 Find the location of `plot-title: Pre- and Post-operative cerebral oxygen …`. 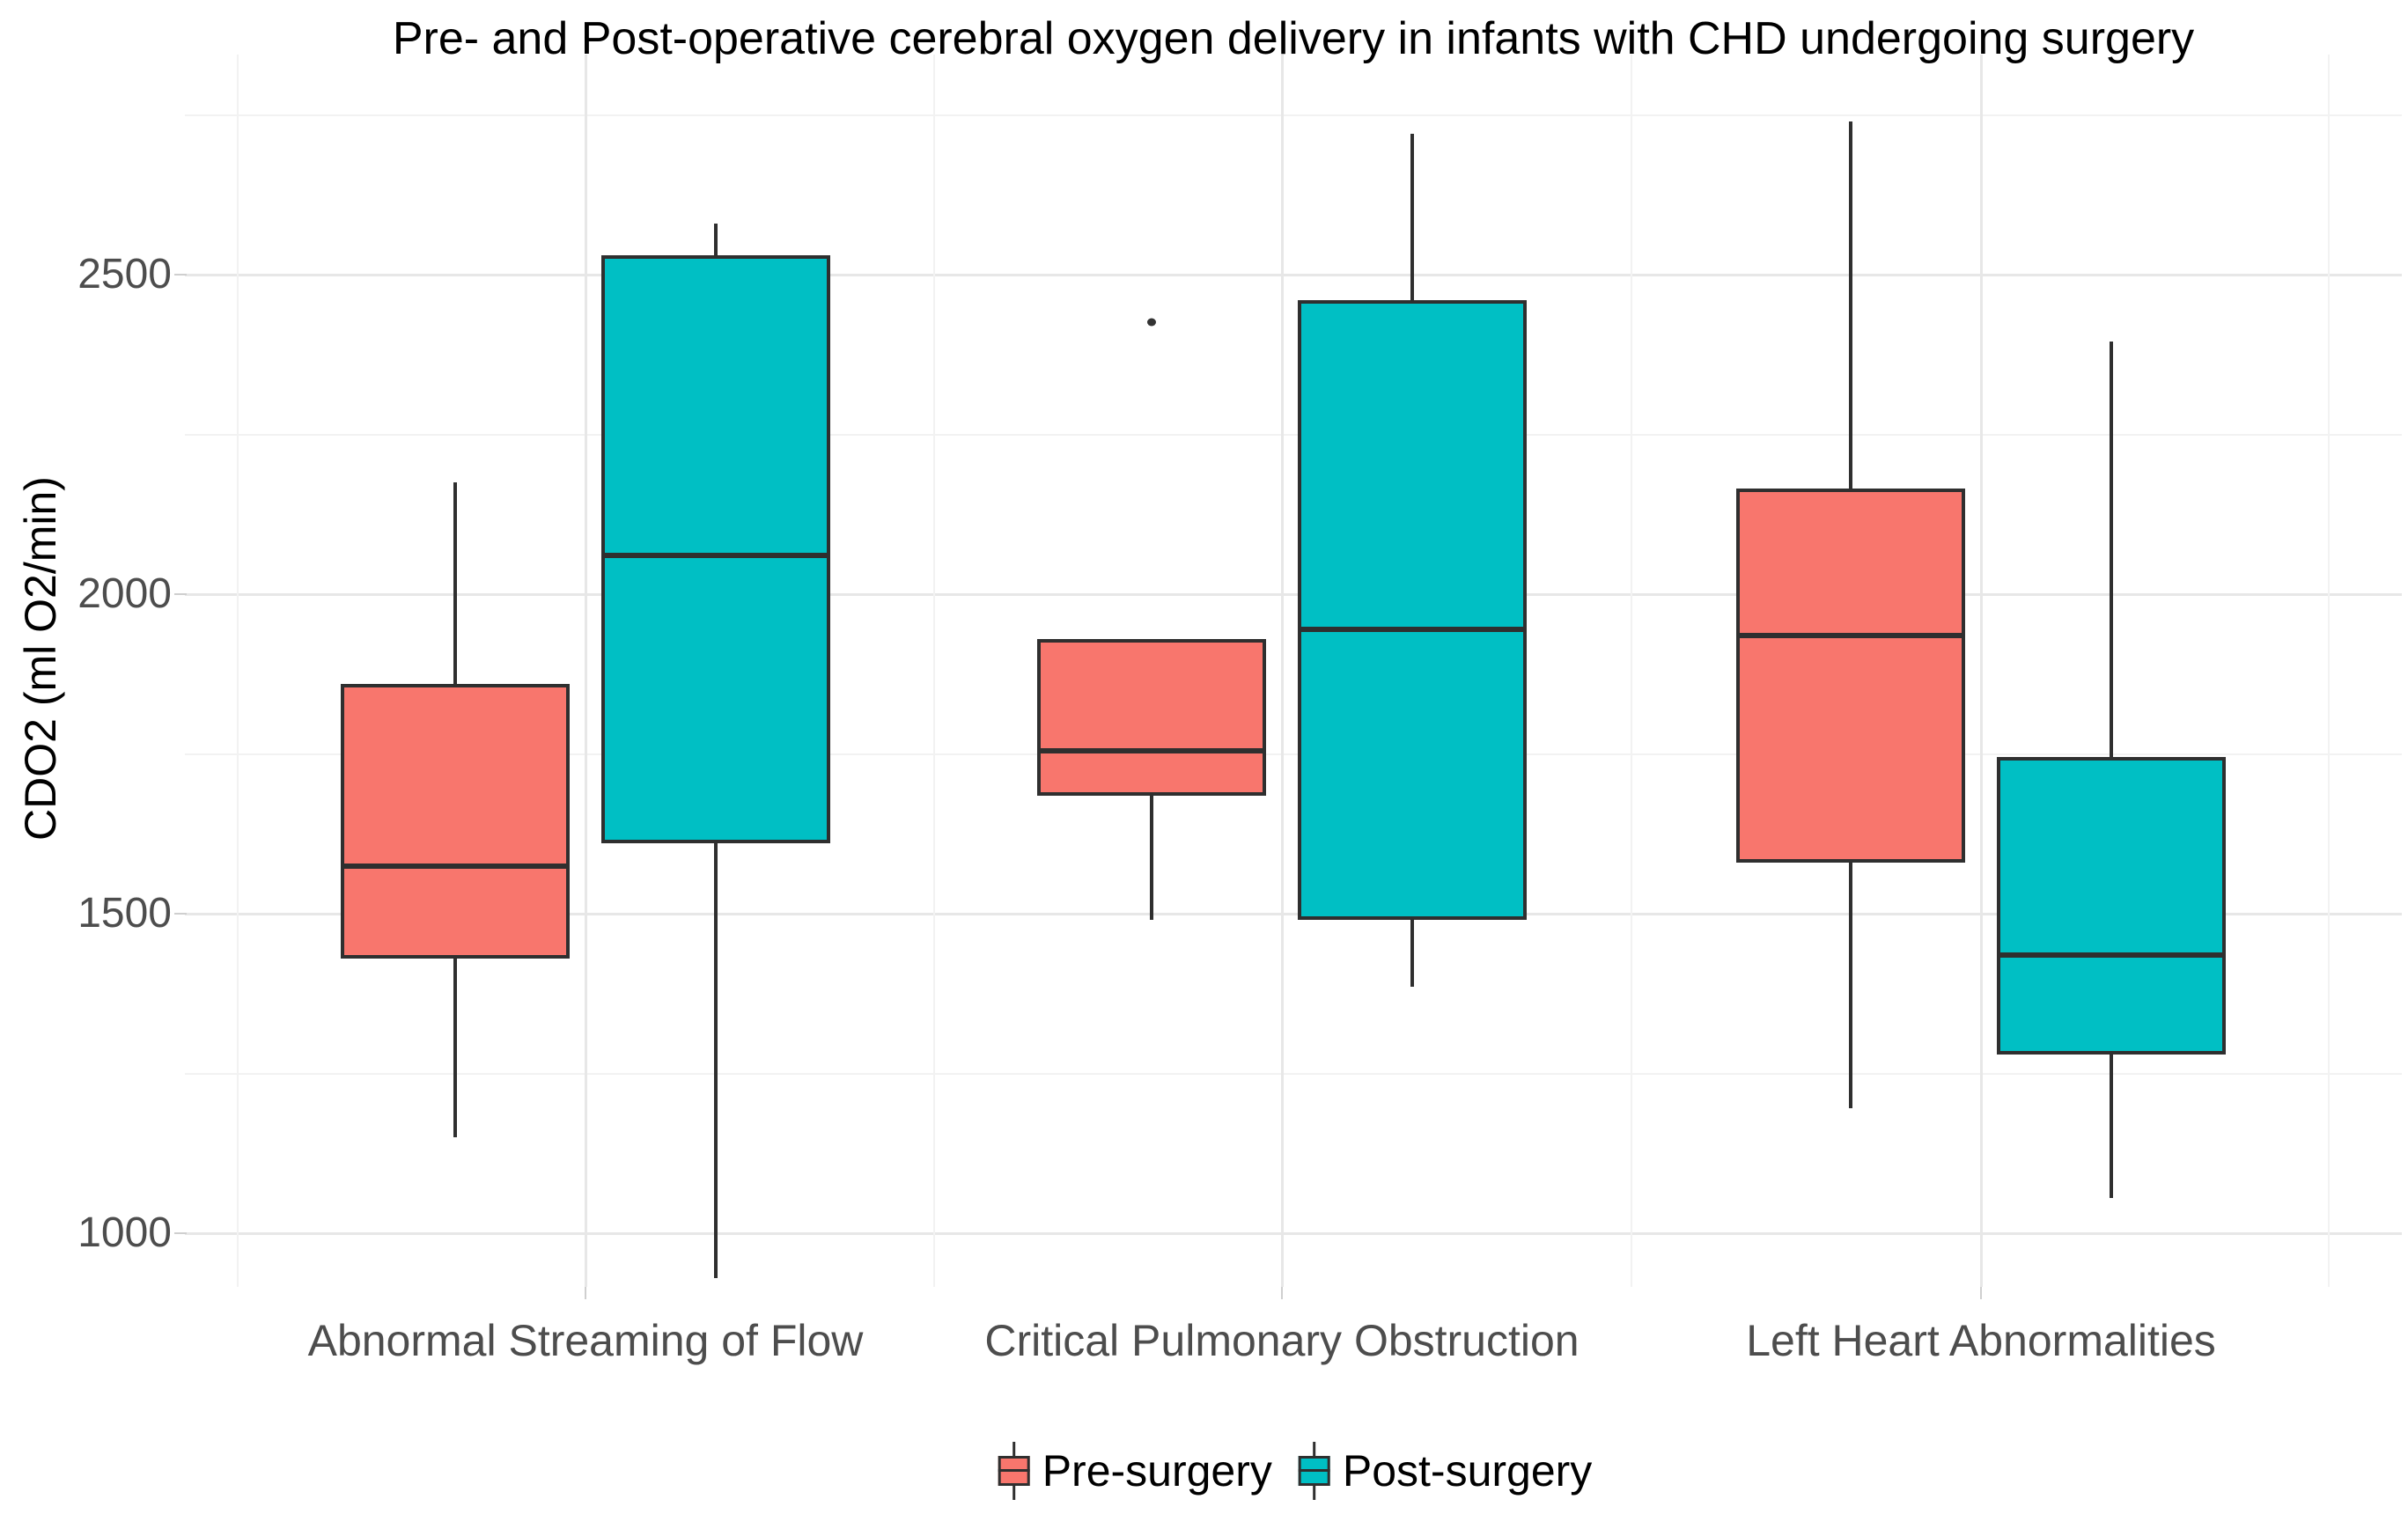

plot-title: Pre- and Post-operative cerebral oxygen … is located at coordinates (1293, 38).